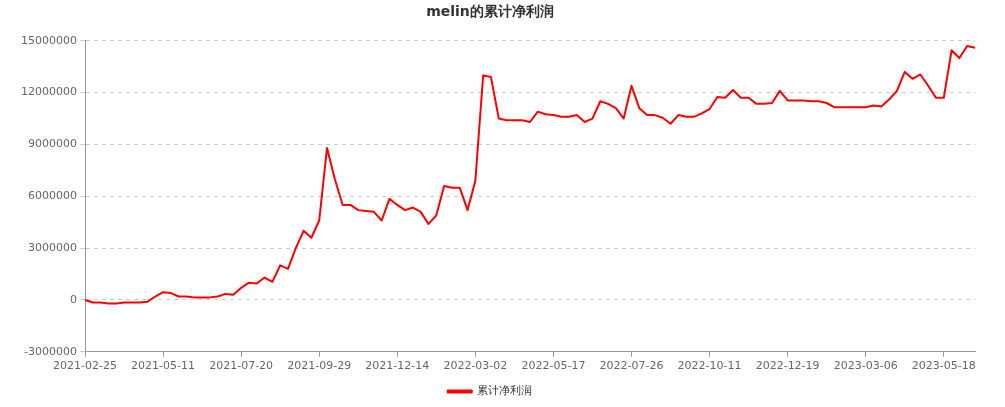 The image size is (1005, 407). I want to click on y-tick-label: 3000000, so click(52, 247).